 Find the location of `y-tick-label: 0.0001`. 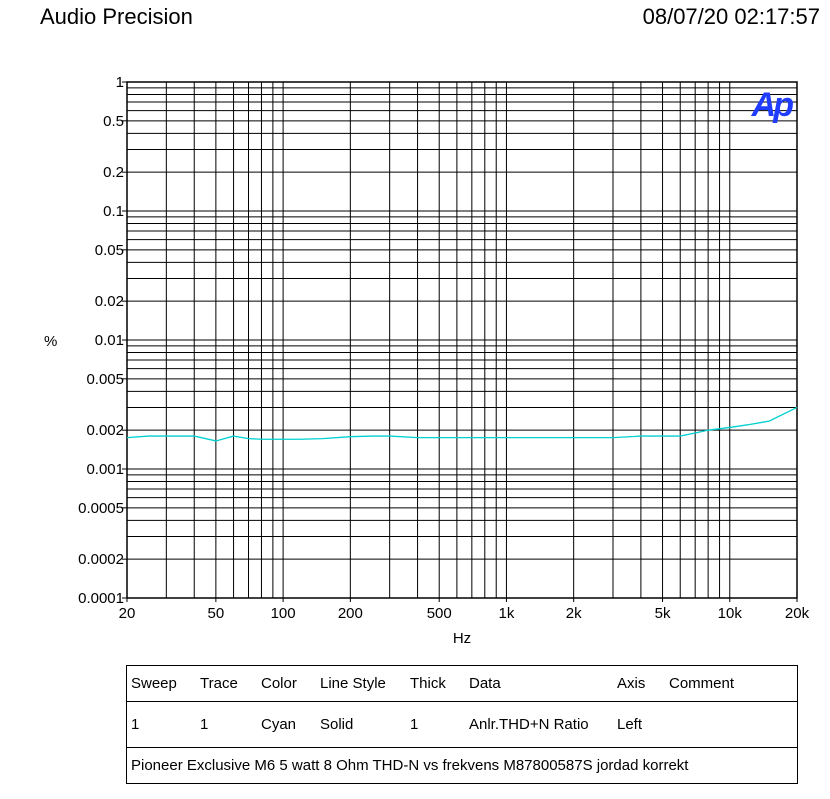

y-tick-label: 0.0001 is located at coordinates (101, 598).